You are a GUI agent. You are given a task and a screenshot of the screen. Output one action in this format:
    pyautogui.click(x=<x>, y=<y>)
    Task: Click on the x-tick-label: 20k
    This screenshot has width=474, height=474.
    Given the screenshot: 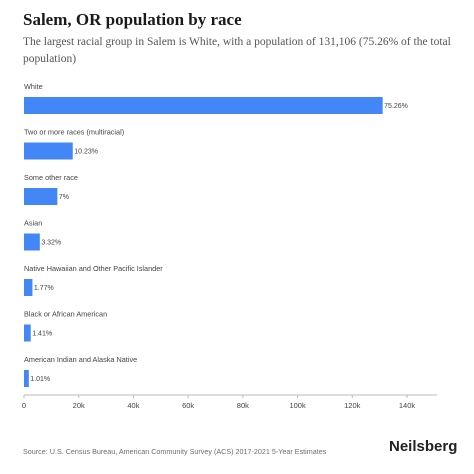 What is the action you would take?
    pyautogui.click(x=79, y=405)
    